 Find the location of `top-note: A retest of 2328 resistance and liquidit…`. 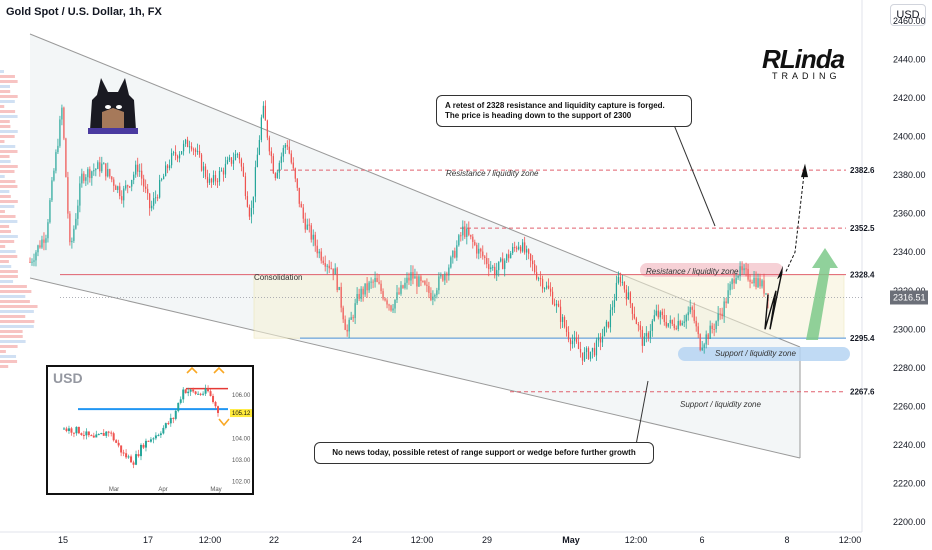

top-note: A retest of 2328 resistance and liquidit… is located at coordinates (564, 111).